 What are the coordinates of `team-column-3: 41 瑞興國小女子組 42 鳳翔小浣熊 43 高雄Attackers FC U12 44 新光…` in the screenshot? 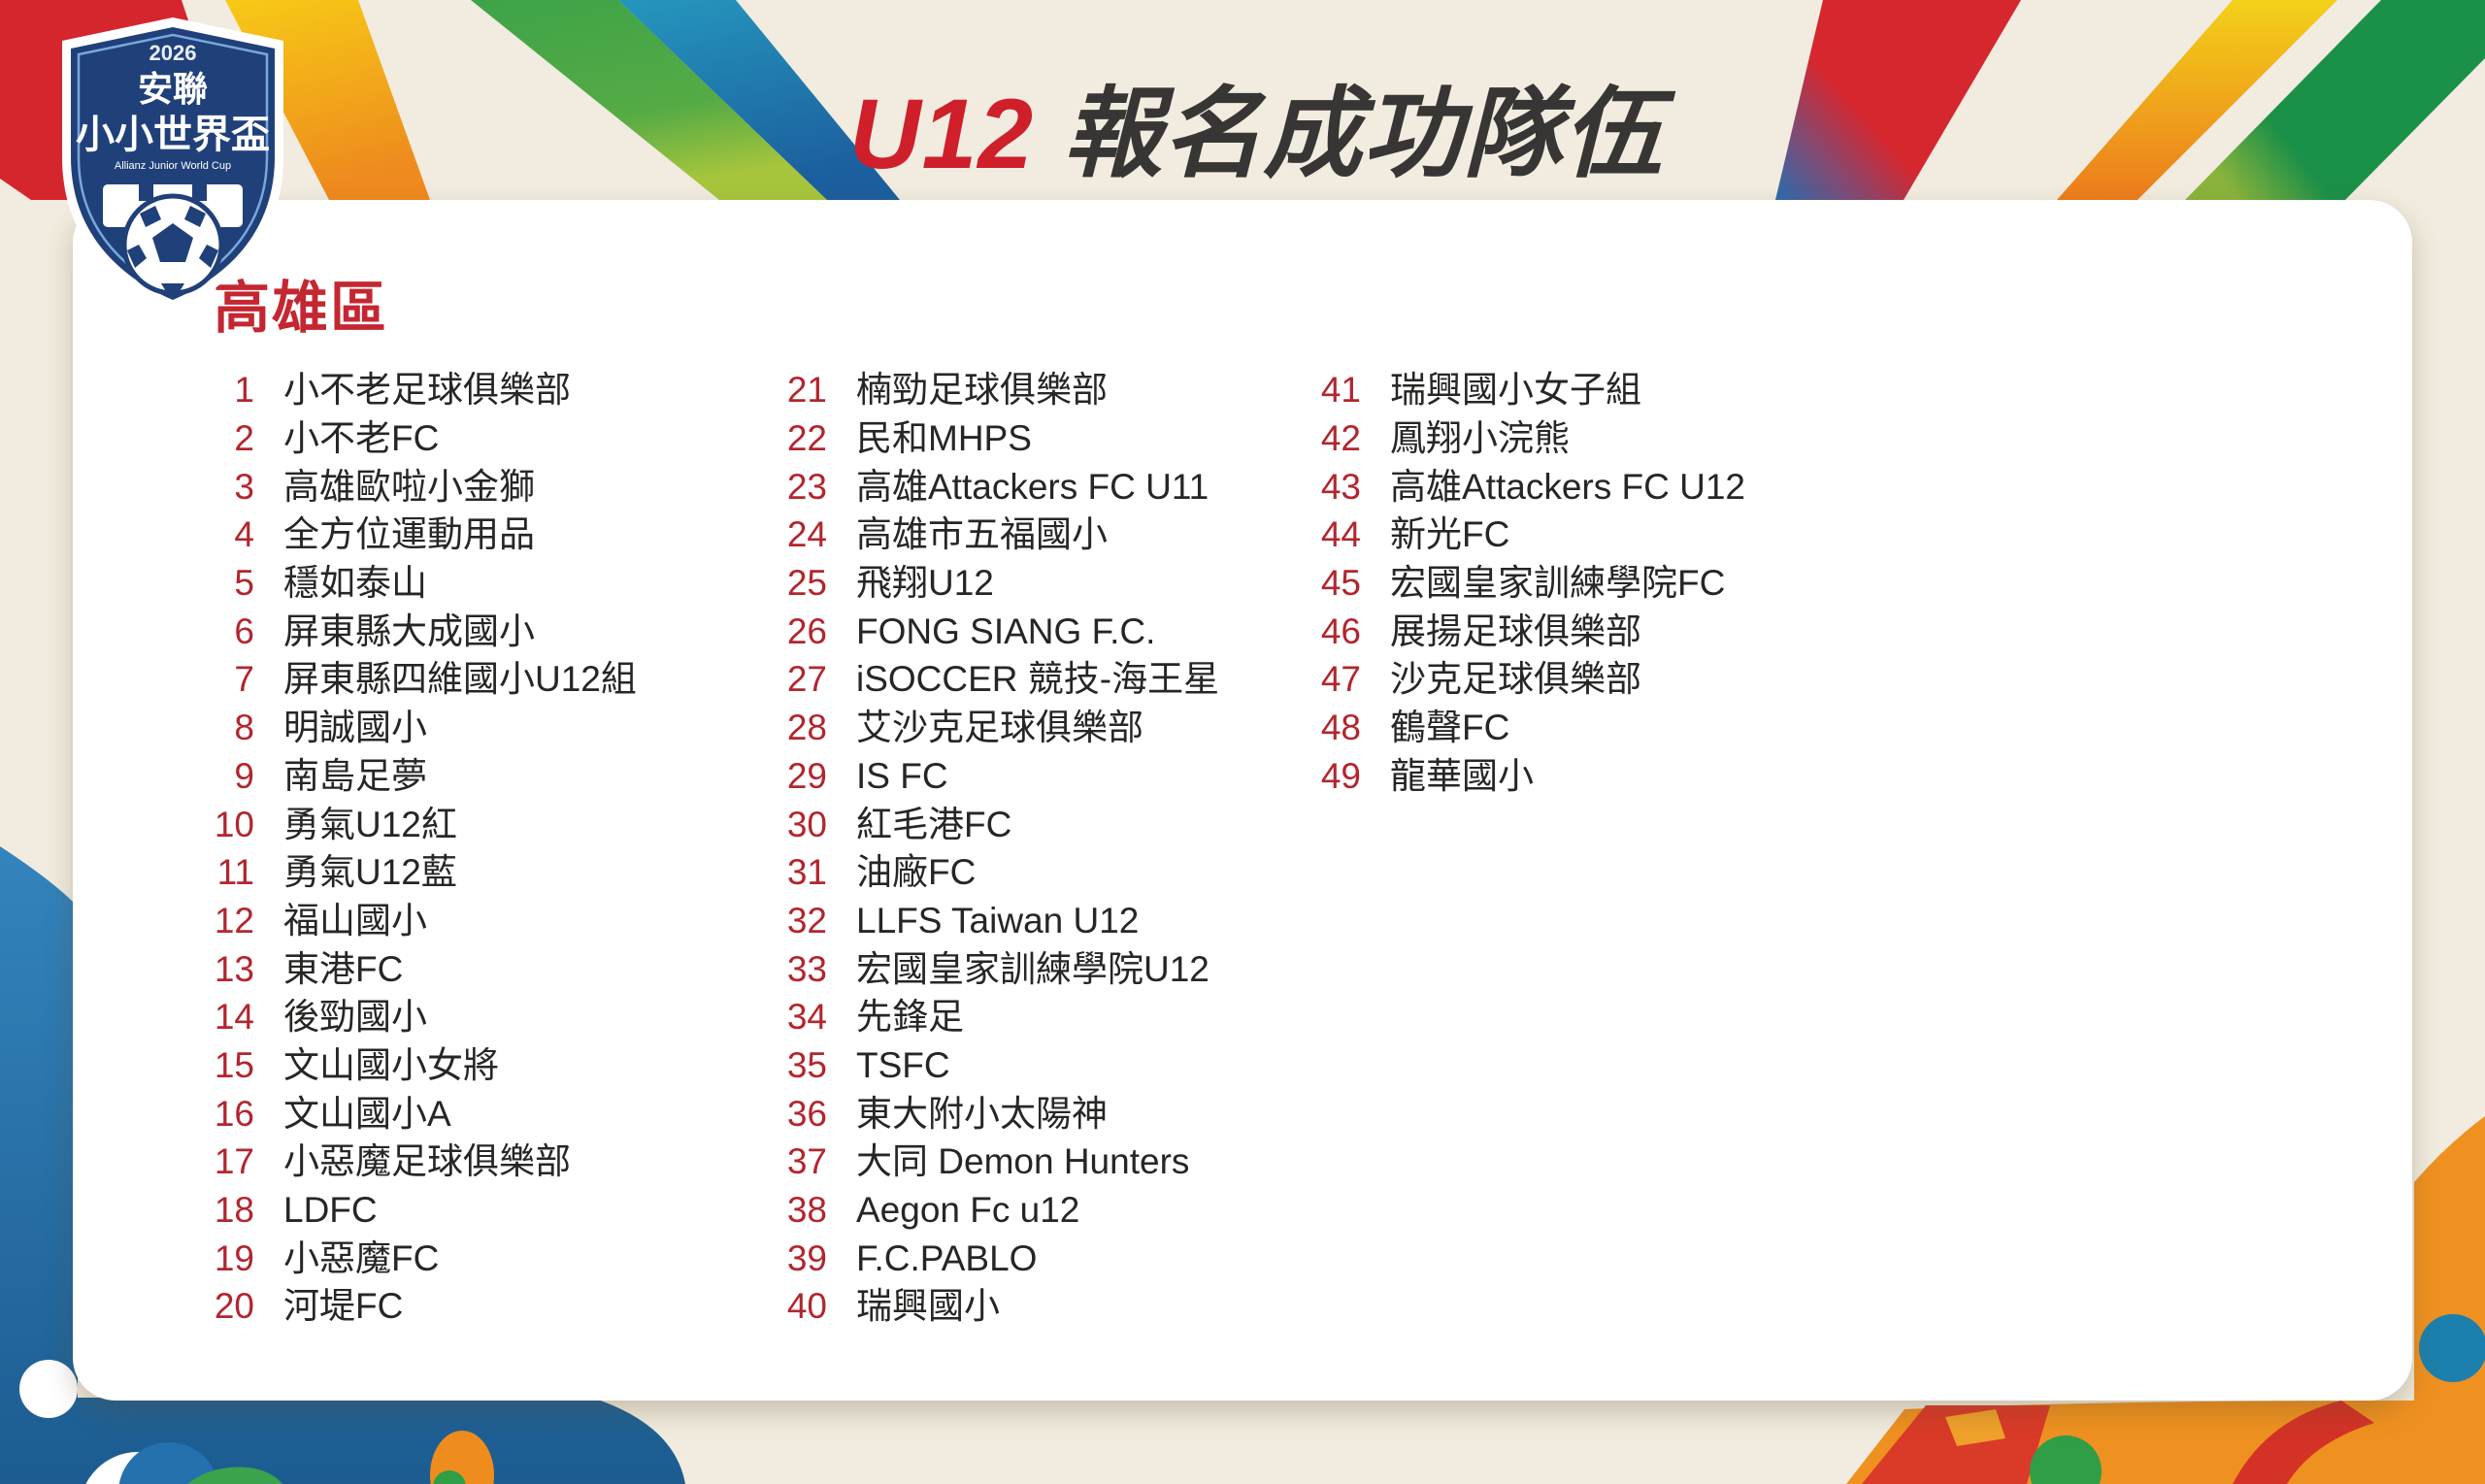 It's located at (1490, 583).